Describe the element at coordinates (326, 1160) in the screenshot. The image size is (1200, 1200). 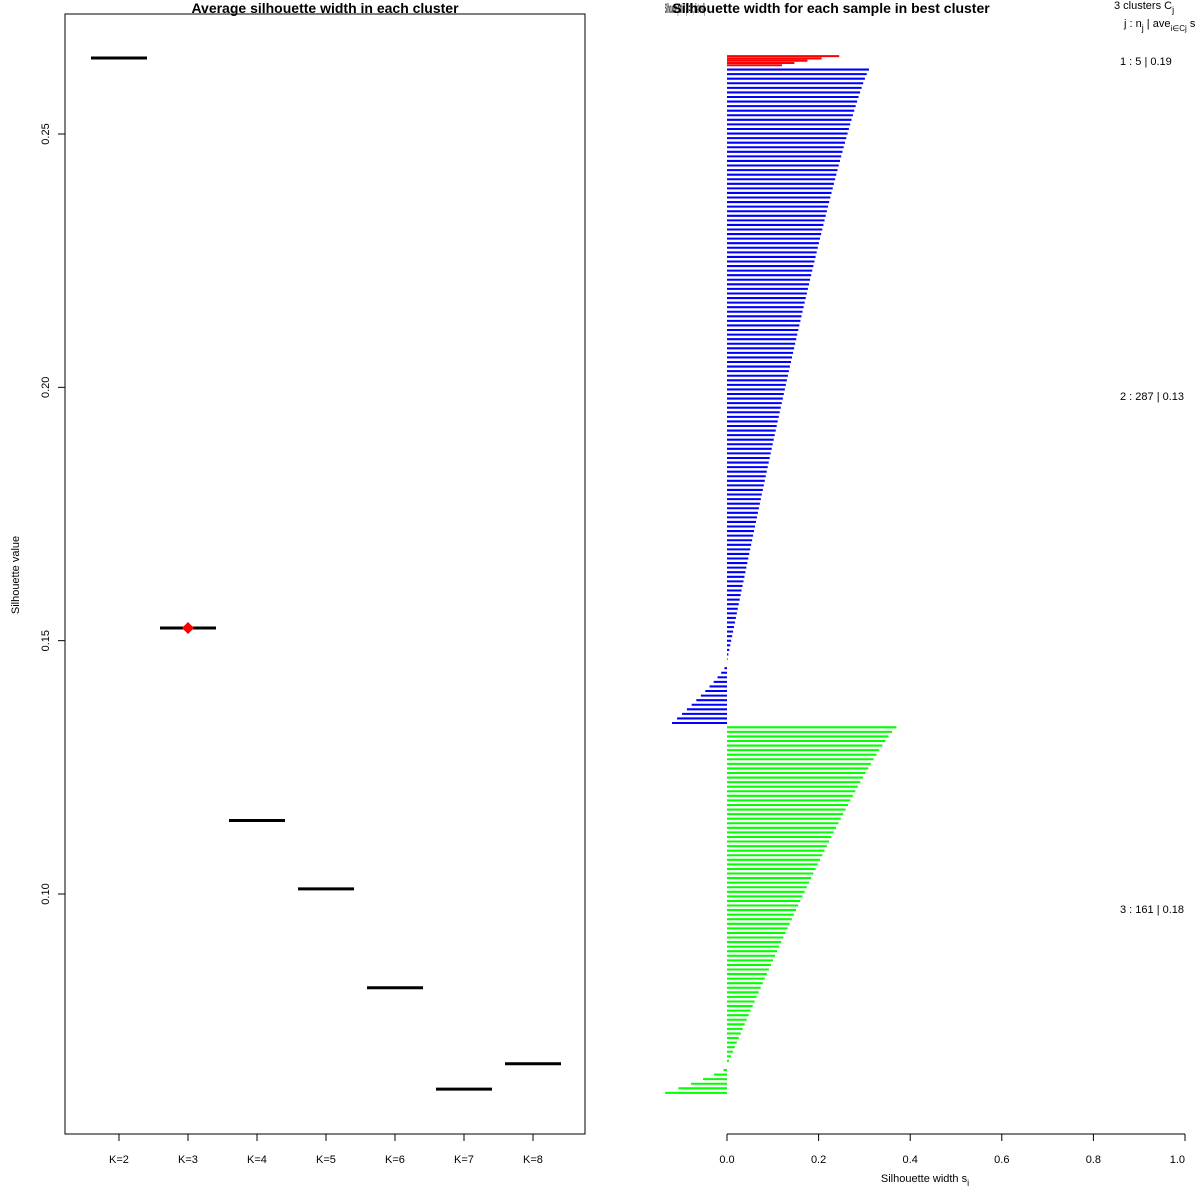
I see `left-x-tick-label: K=5` at that location.